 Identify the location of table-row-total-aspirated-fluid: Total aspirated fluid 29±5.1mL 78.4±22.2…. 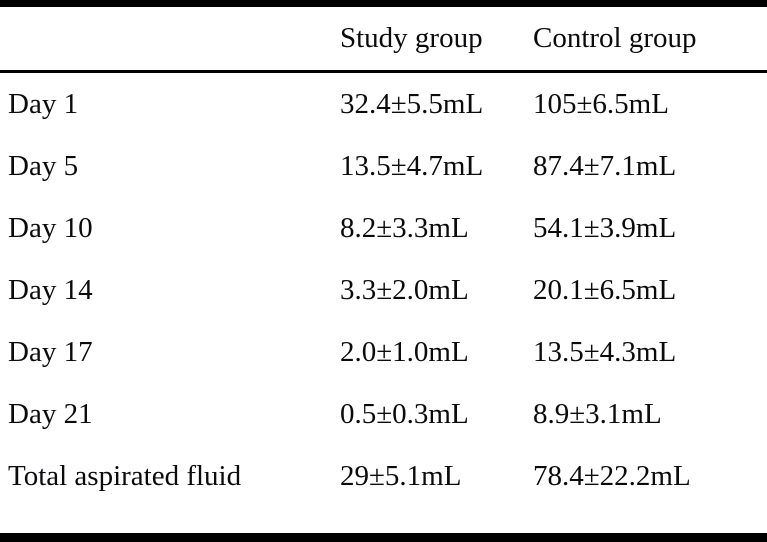
(383, 476).